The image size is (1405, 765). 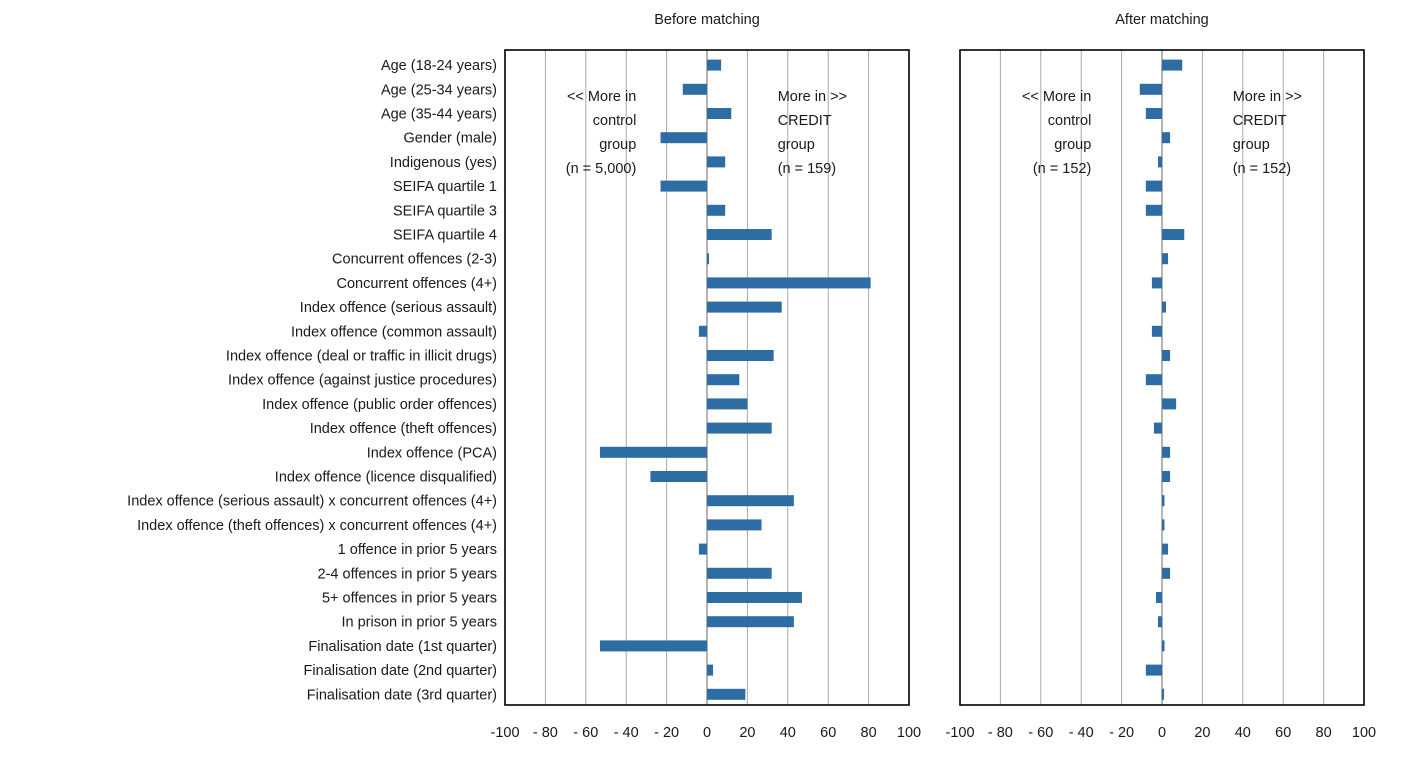 What do you see at coordinates (439, 115) in the screenshot?
I see `category-label: Age (35-44 years)` at bounding box center [439, 115].